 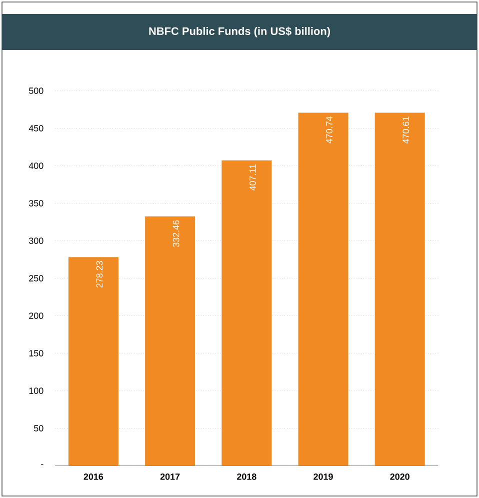 I want to click on data-label: 278.23, so click(x=99, y=274).